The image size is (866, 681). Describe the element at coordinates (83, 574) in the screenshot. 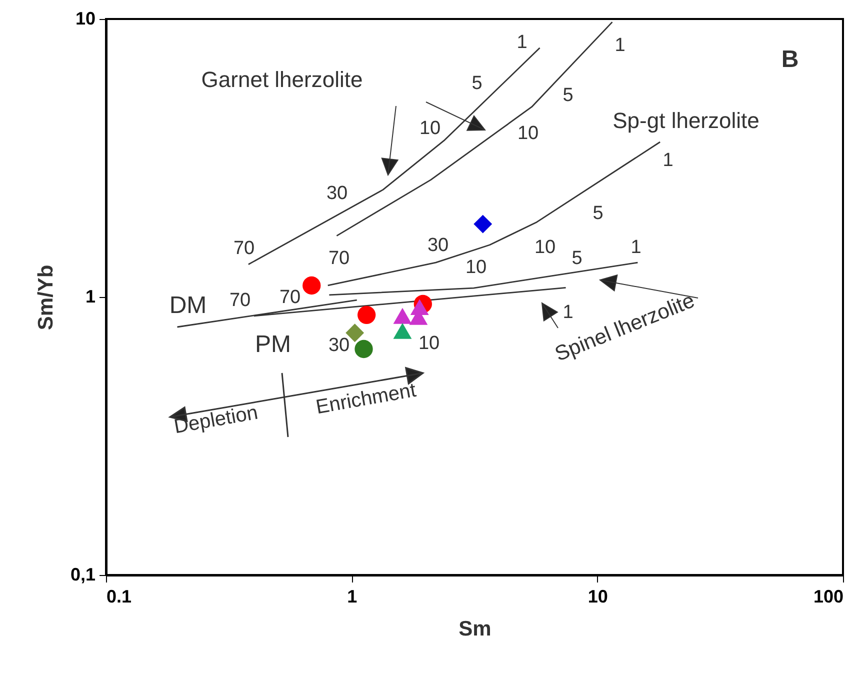

I see `y-tick-label: 0,1` at that location.